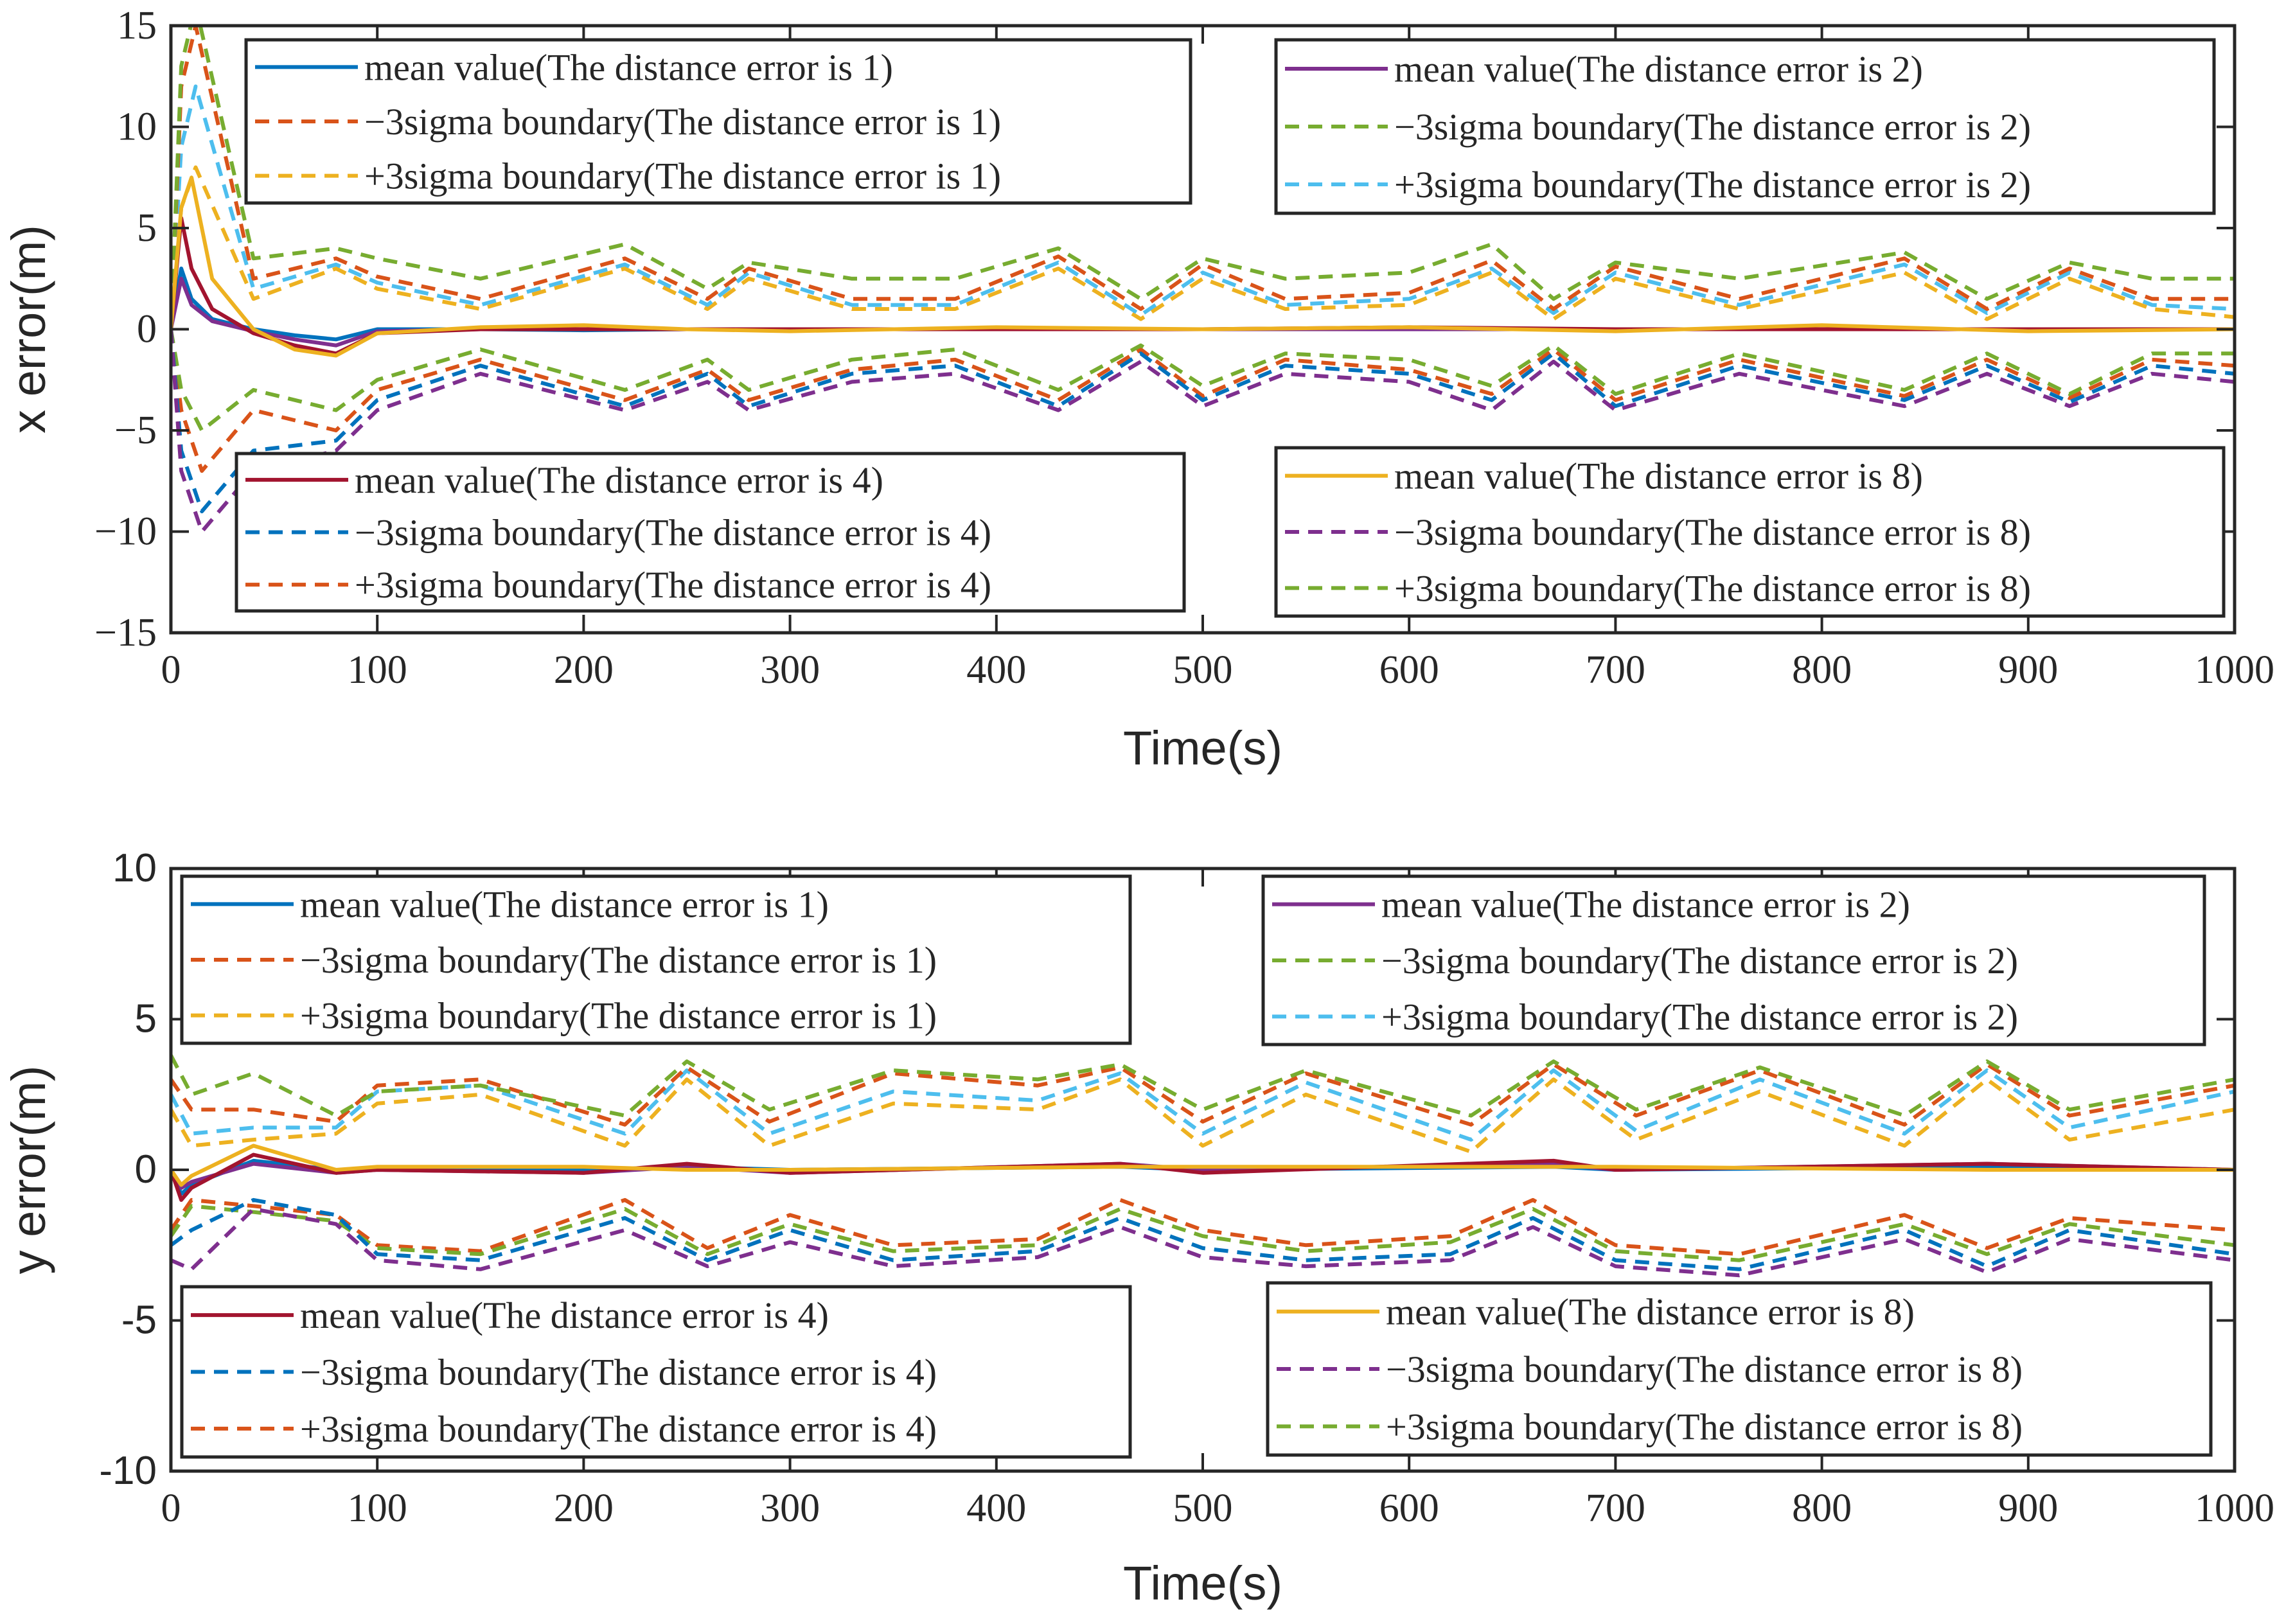  What do you see at coordinates (135, 430) in the screenshot?
I see `x-ytick-label: −5` at bounding box center [135, 430].